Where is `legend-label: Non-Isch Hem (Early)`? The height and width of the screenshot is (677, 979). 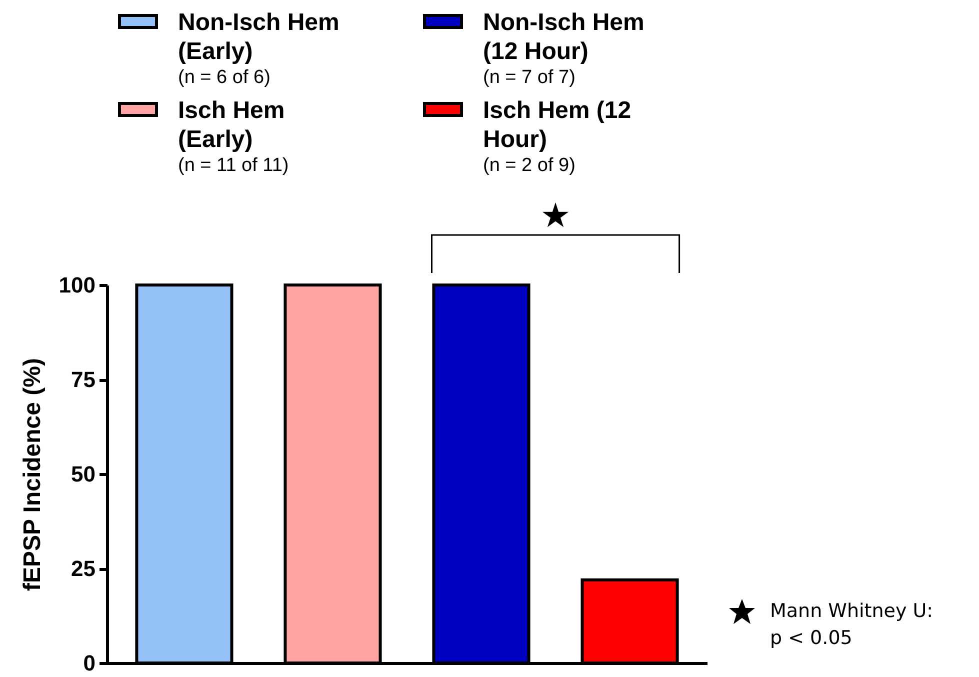 legend-label: Non-Isch Hem (Early) is located at coordinates (259, 37).